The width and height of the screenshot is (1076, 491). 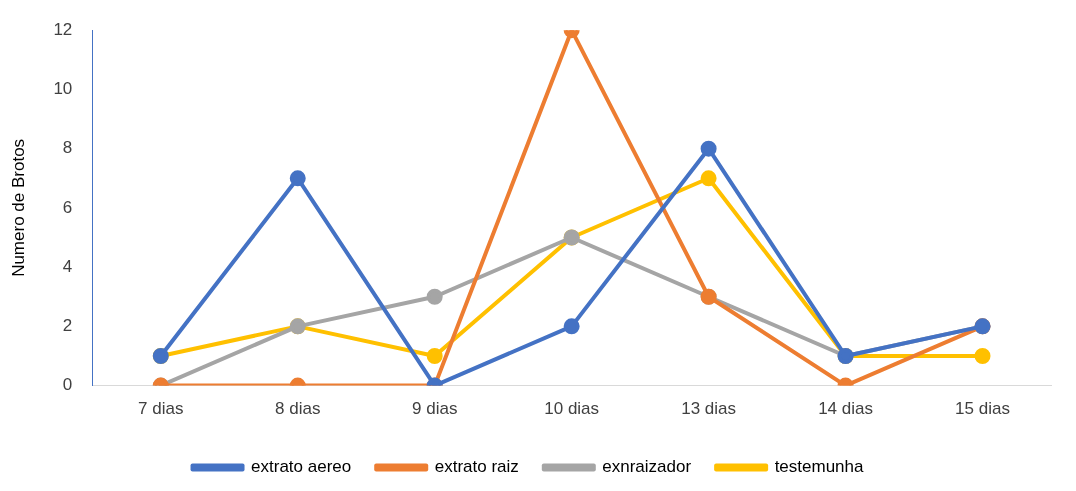 What do you see at coordinates (67, 266) in the screenshot?
I see `y-tick-label: 4` at bounding box center [67, 266].